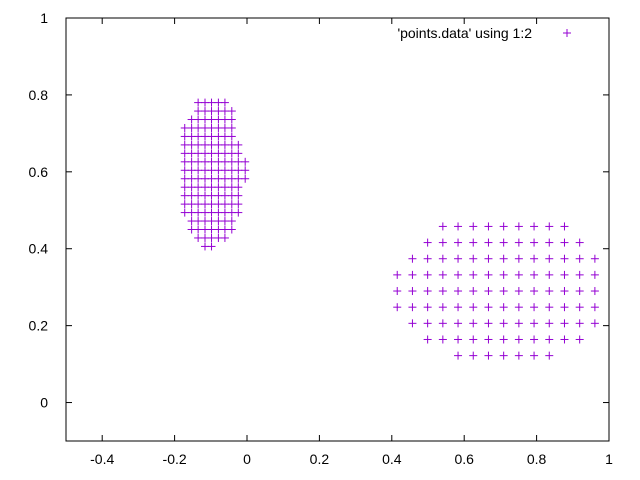  Describe the element at coordinates (609, 459) in the screenshot. I see `x-tick-label: 1` at that location.